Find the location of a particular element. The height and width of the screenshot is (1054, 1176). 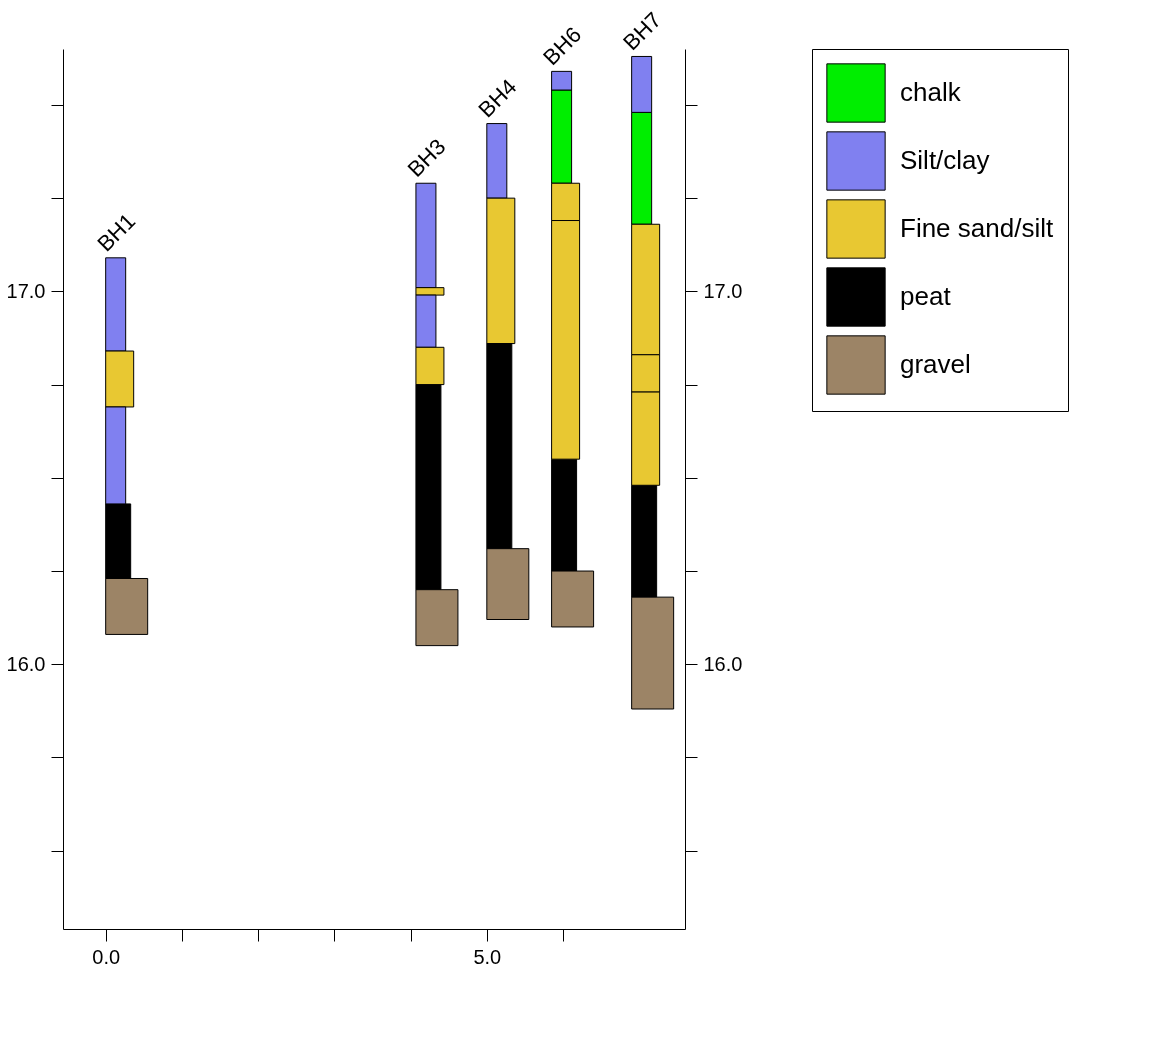

legend-label: Silt/clay is located at coordinates (945, 160).